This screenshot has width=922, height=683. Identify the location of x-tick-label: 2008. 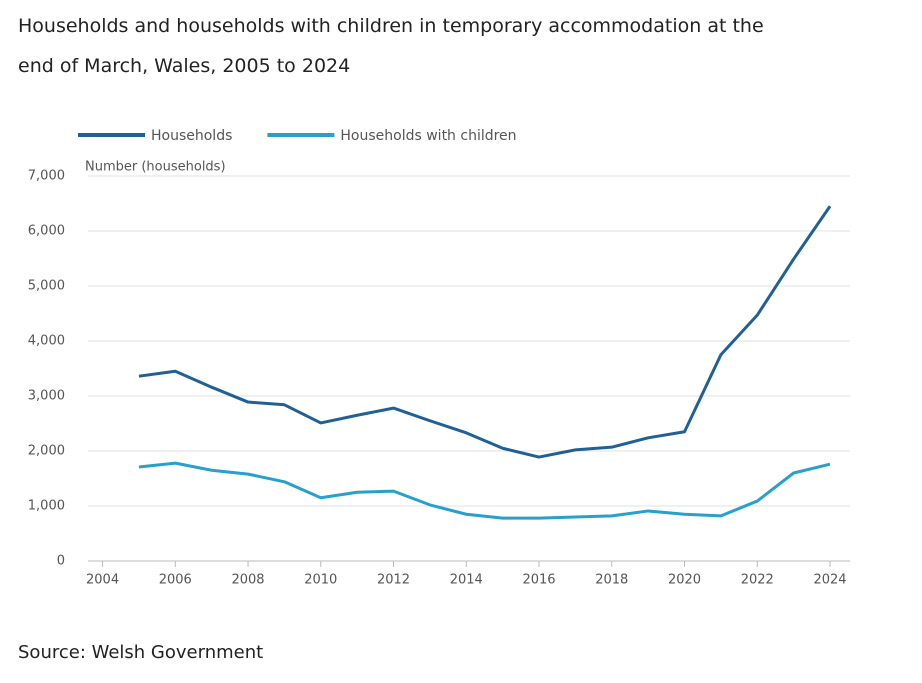
(247, 580).